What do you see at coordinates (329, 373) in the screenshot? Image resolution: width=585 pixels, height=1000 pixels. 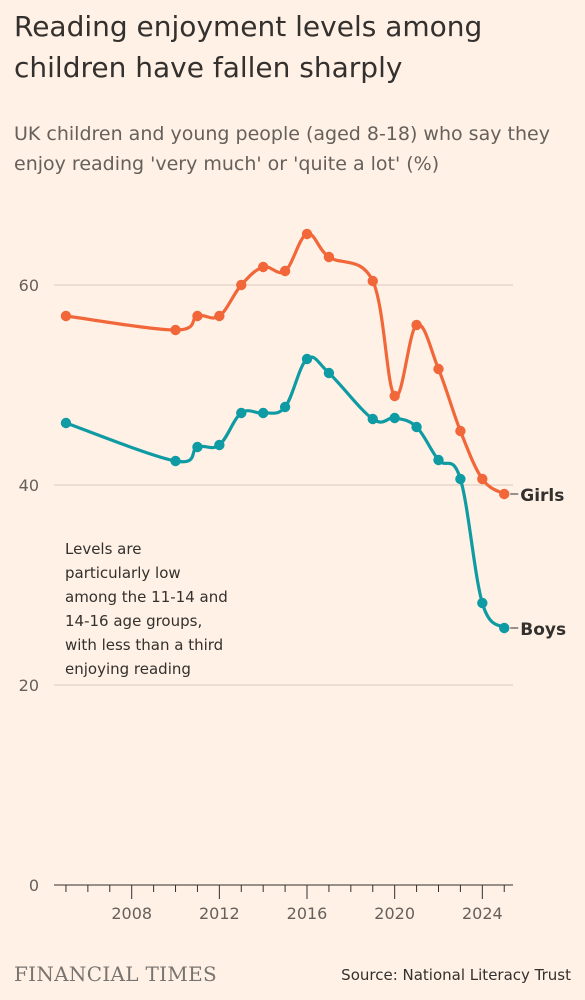 I see `point-boys-2017` at bounding box center [329, 373].